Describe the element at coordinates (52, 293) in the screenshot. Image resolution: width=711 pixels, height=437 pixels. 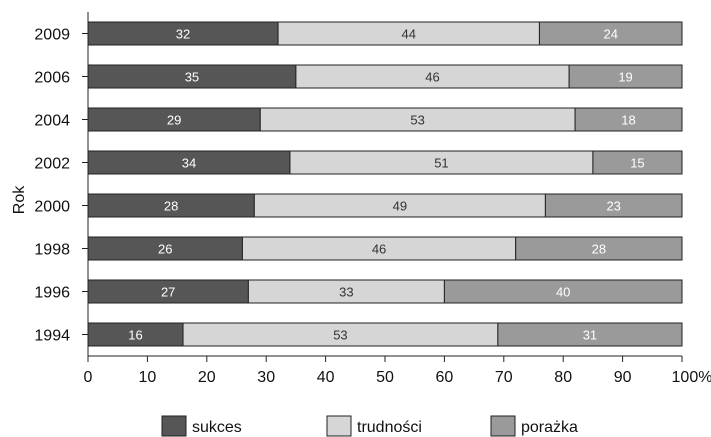
I see `category-label: 1996` at that location.